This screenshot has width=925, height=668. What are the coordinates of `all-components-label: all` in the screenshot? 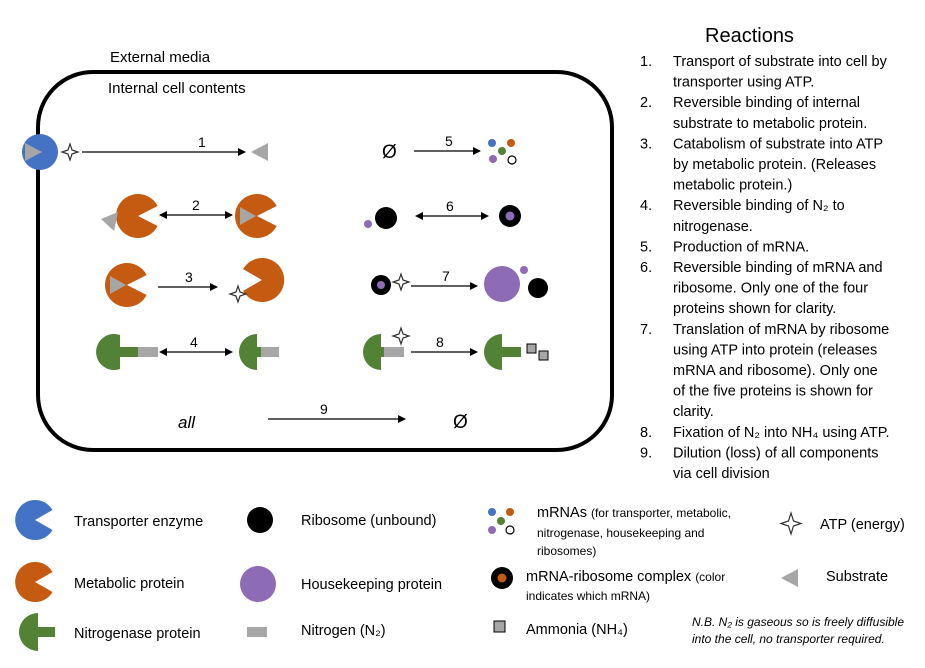 It's located at (187, 422).